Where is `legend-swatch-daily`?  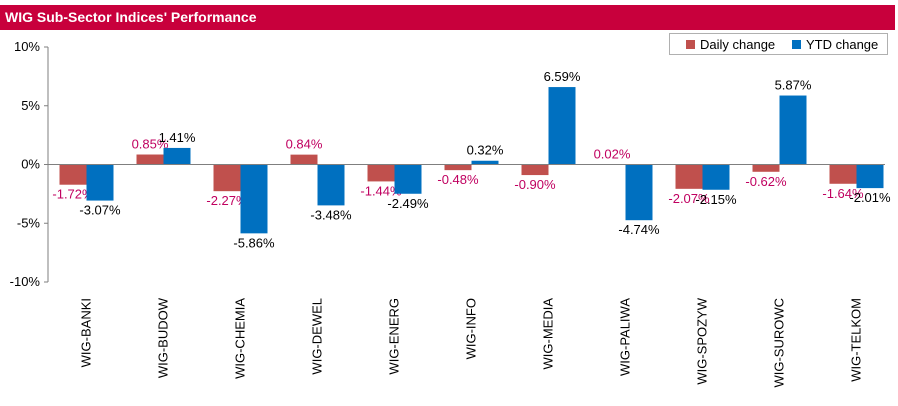
legend-swatch-daily is located at coordinates (690, 44).